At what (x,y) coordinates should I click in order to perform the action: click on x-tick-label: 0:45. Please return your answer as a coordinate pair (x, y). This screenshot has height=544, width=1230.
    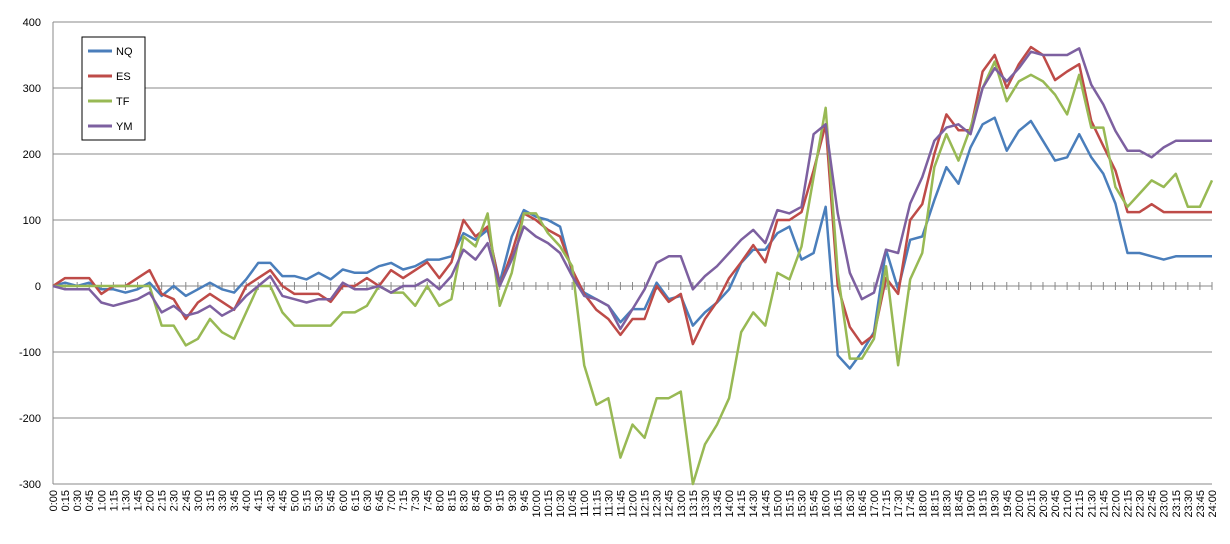
    Looking at the image, I should click on (90, 500).